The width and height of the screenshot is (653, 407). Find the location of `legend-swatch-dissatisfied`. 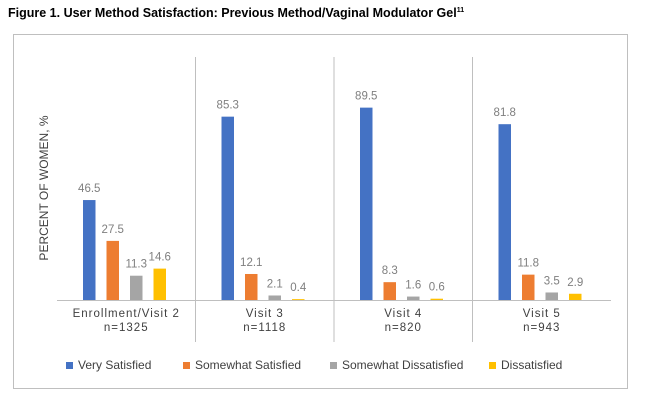

legend-swatch-dissatisfied is located at coordinates (492, 365).